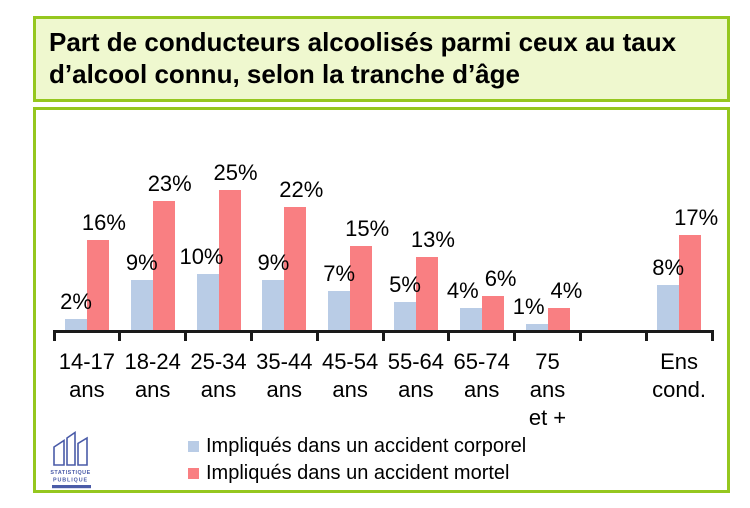  Describe the element at coordinates (361, 288) in the screenshot. I see `bar-mortel-45-54 ans` at that location.